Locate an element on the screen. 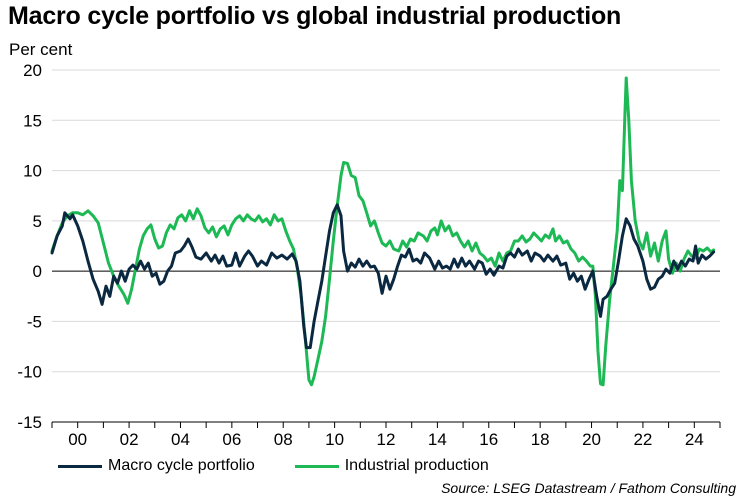  x-tick-label: 18 is located at coordinates (540, 439).